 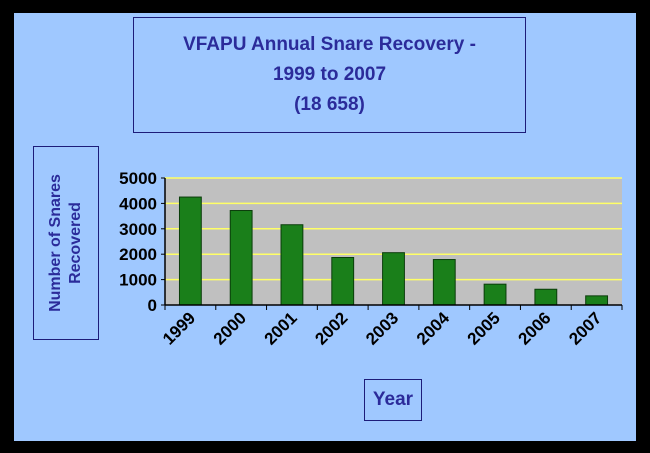 What do you see at coordinates (484, 328) in the screenshot?
I see `x-tick-label: 2005` at bounding box center [484, 328].